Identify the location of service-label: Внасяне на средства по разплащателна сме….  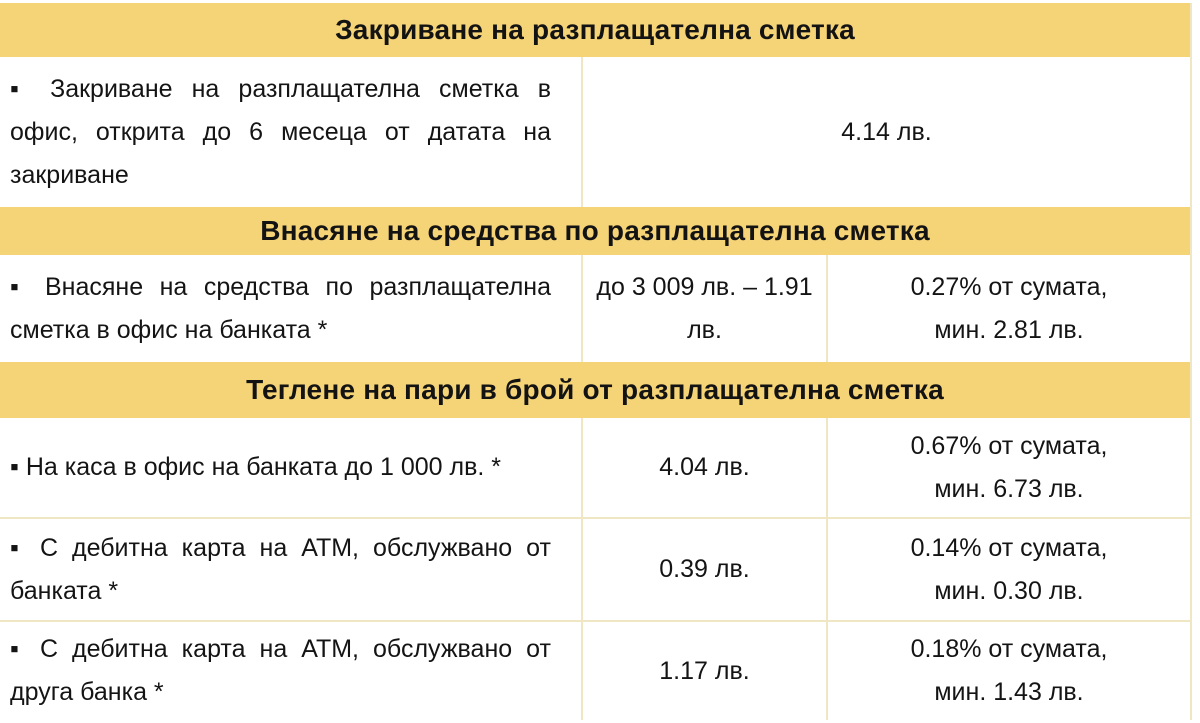
(280, 308).